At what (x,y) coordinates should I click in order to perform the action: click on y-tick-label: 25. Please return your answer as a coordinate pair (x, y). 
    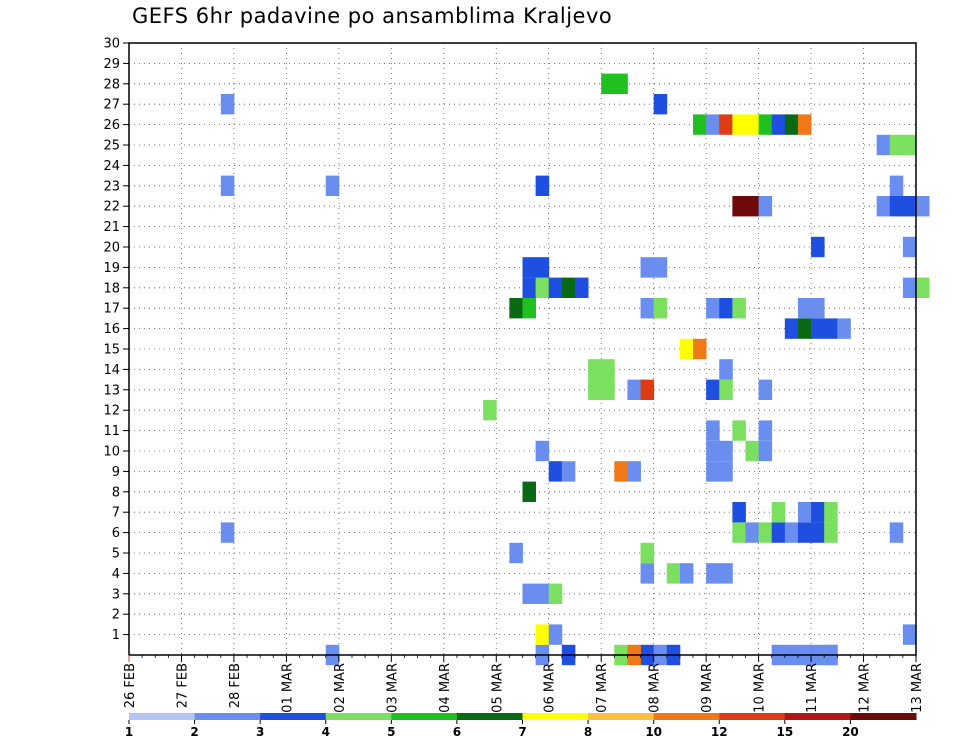
    Looking at the image, I should click on (111, 146).